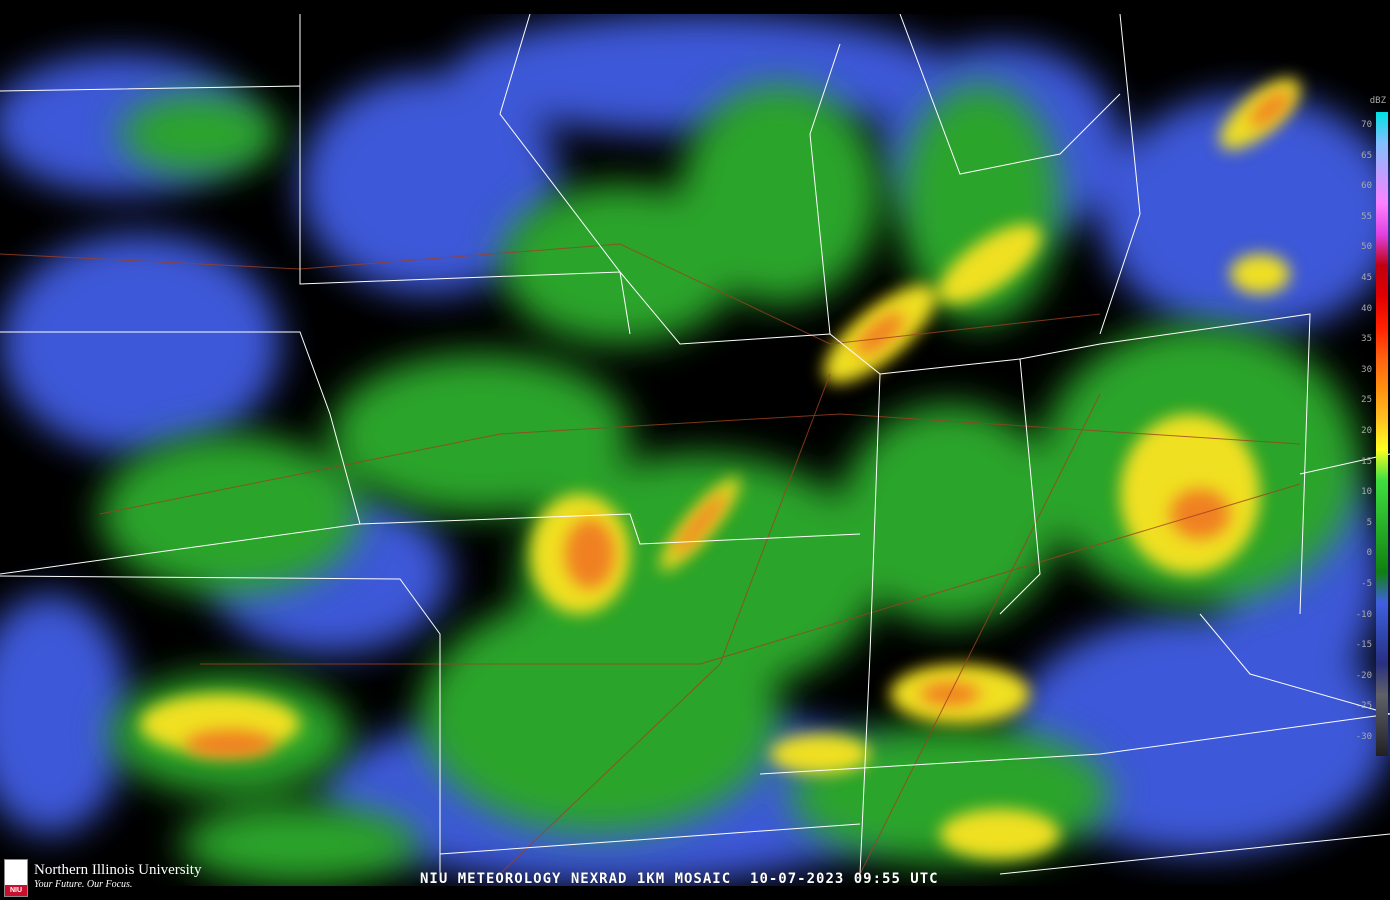 The image size is (1390, 900). Describe the element at coordinates (1363, 675) in the screenshot. I see `scale-label: -20` at that location.